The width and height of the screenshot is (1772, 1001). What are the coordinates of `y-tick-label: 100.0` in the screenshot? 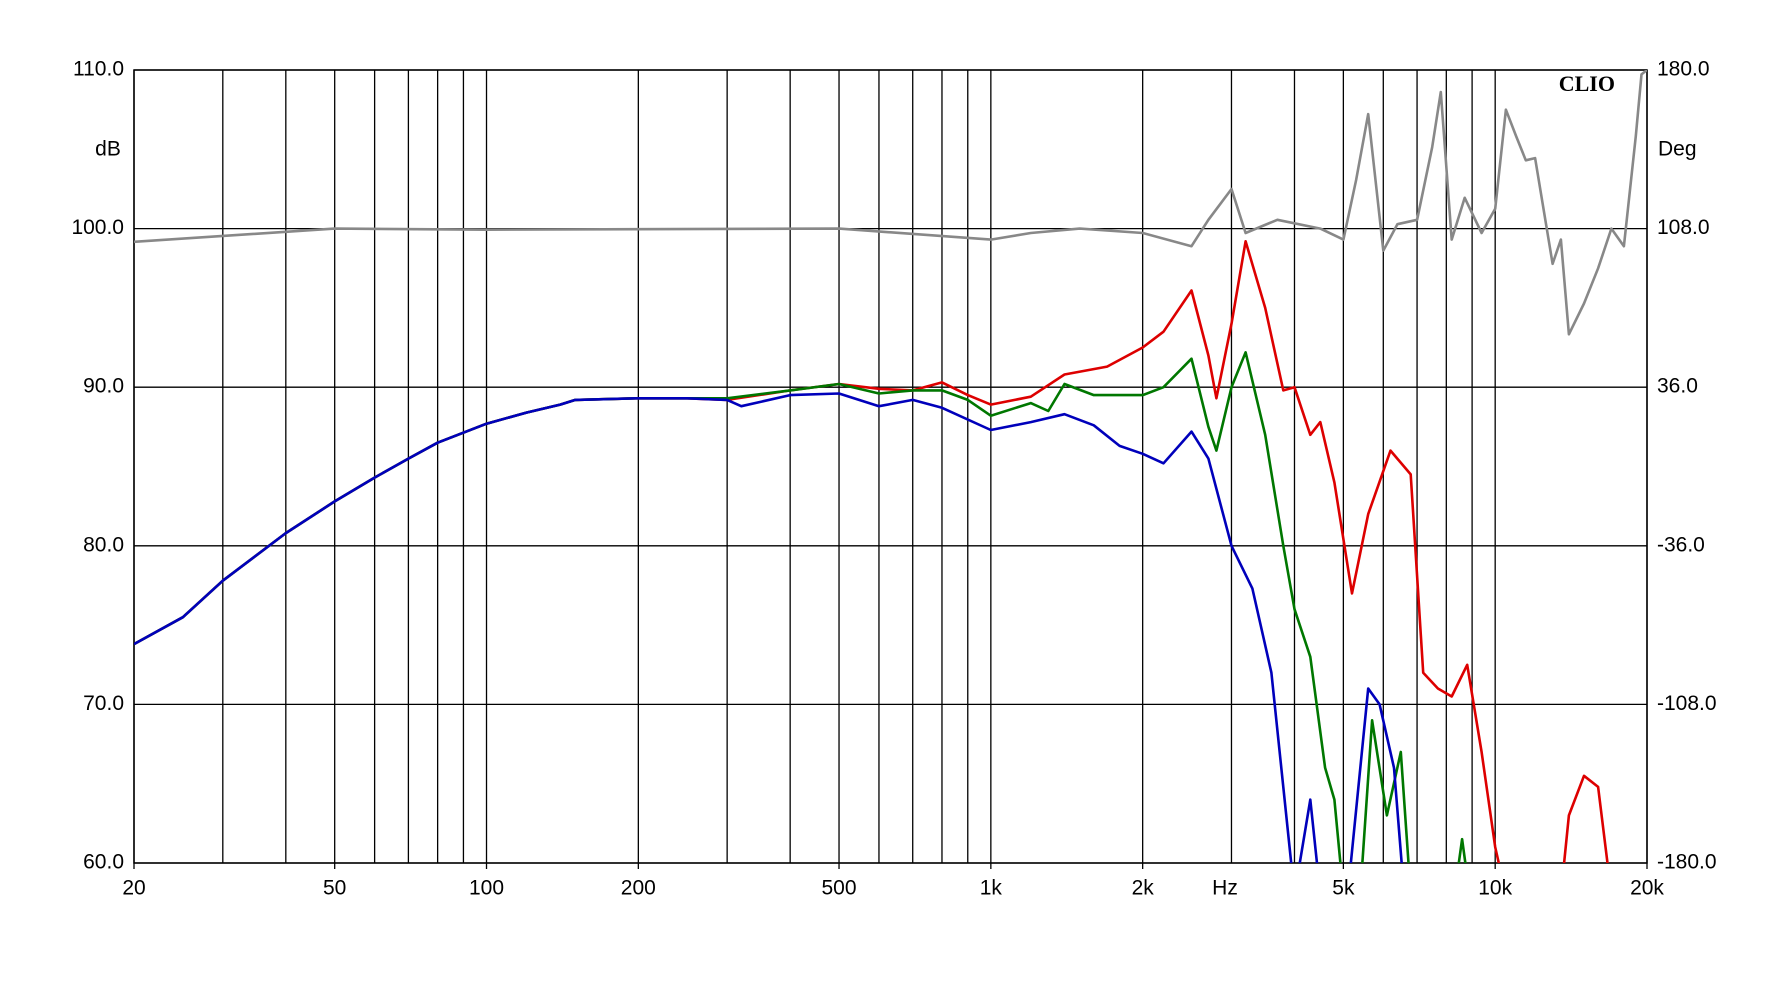 It's located at (97, 227).